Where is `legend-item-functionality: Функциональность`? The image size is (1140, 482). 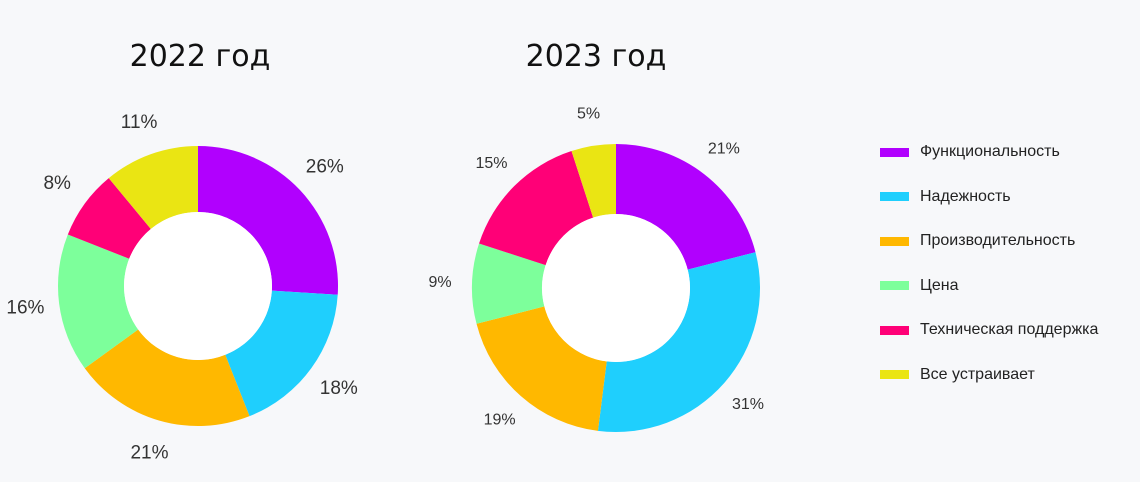 legend-item-functionality: Функциональность is located at coordinates (1010, 152).